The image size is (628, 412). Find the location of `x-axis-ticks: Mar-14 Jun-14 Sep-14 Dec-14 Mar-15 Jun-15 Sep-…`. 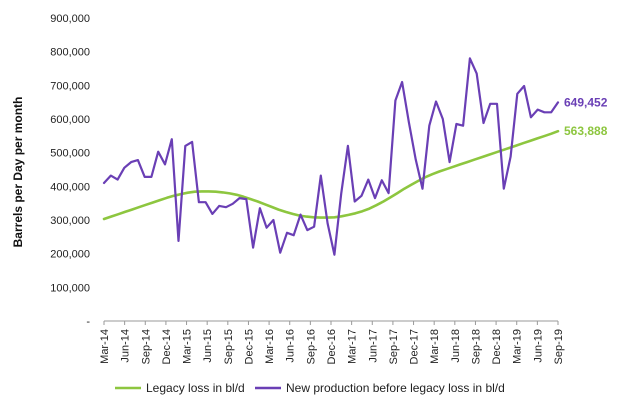

x-axis-ticks: Mar-14 Jun-14 Sep-14 Dec-14 Mar-15 Jun-15 Sep-… is located at coordinates (332, 342).